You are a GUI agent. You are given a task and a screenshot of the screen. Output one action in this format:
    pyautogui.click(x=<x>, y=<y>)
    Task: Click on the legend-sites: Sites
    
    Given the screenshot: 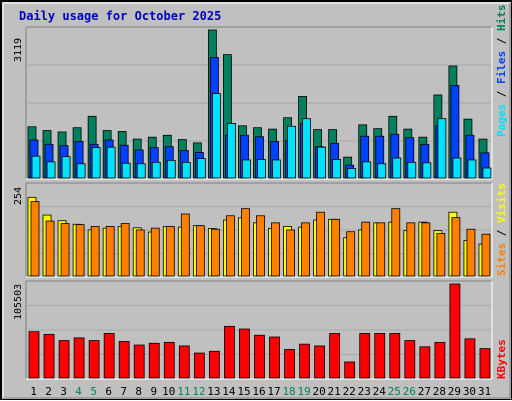 What is the action you would take?
    pyautogui.click(x=501, y=259)
    